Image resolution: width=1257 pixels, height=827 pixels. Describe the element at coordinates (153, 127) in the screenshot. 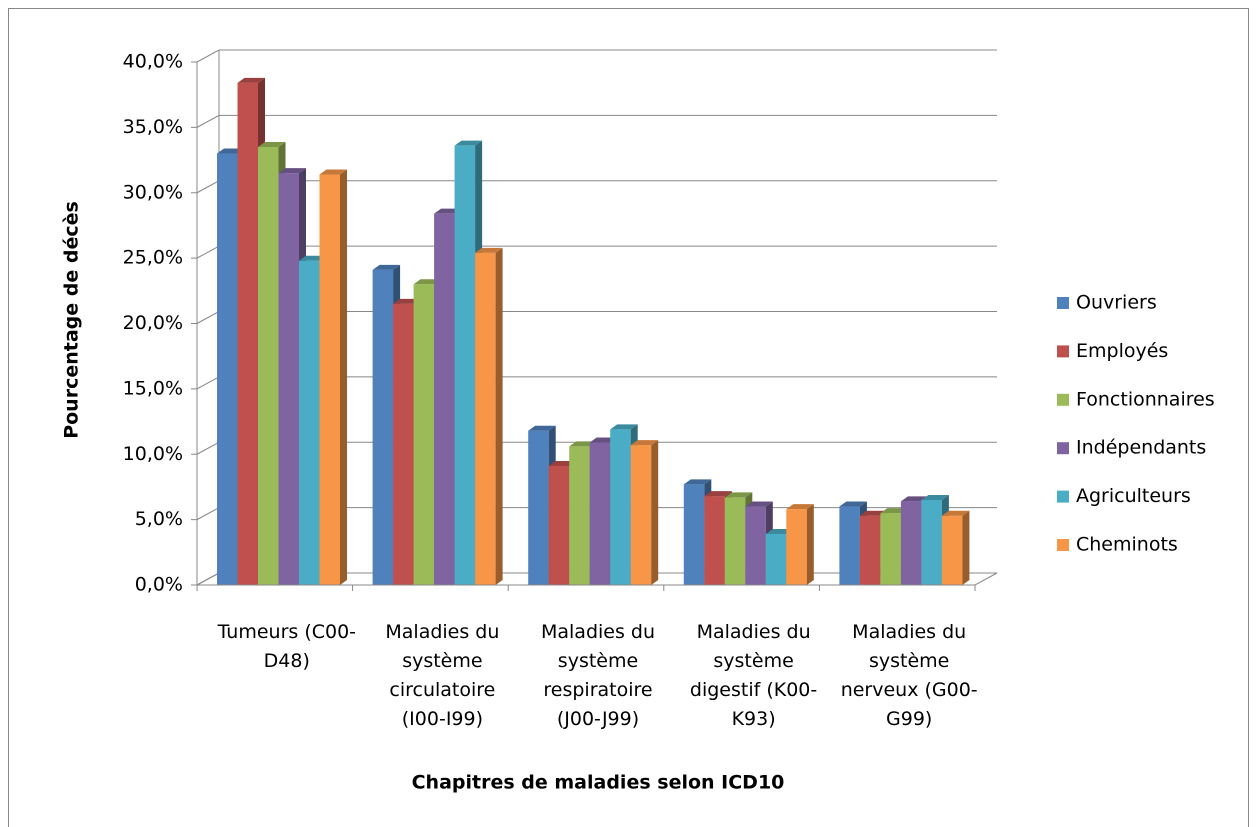

I see `y-tick-label: 35,0%` at that location.